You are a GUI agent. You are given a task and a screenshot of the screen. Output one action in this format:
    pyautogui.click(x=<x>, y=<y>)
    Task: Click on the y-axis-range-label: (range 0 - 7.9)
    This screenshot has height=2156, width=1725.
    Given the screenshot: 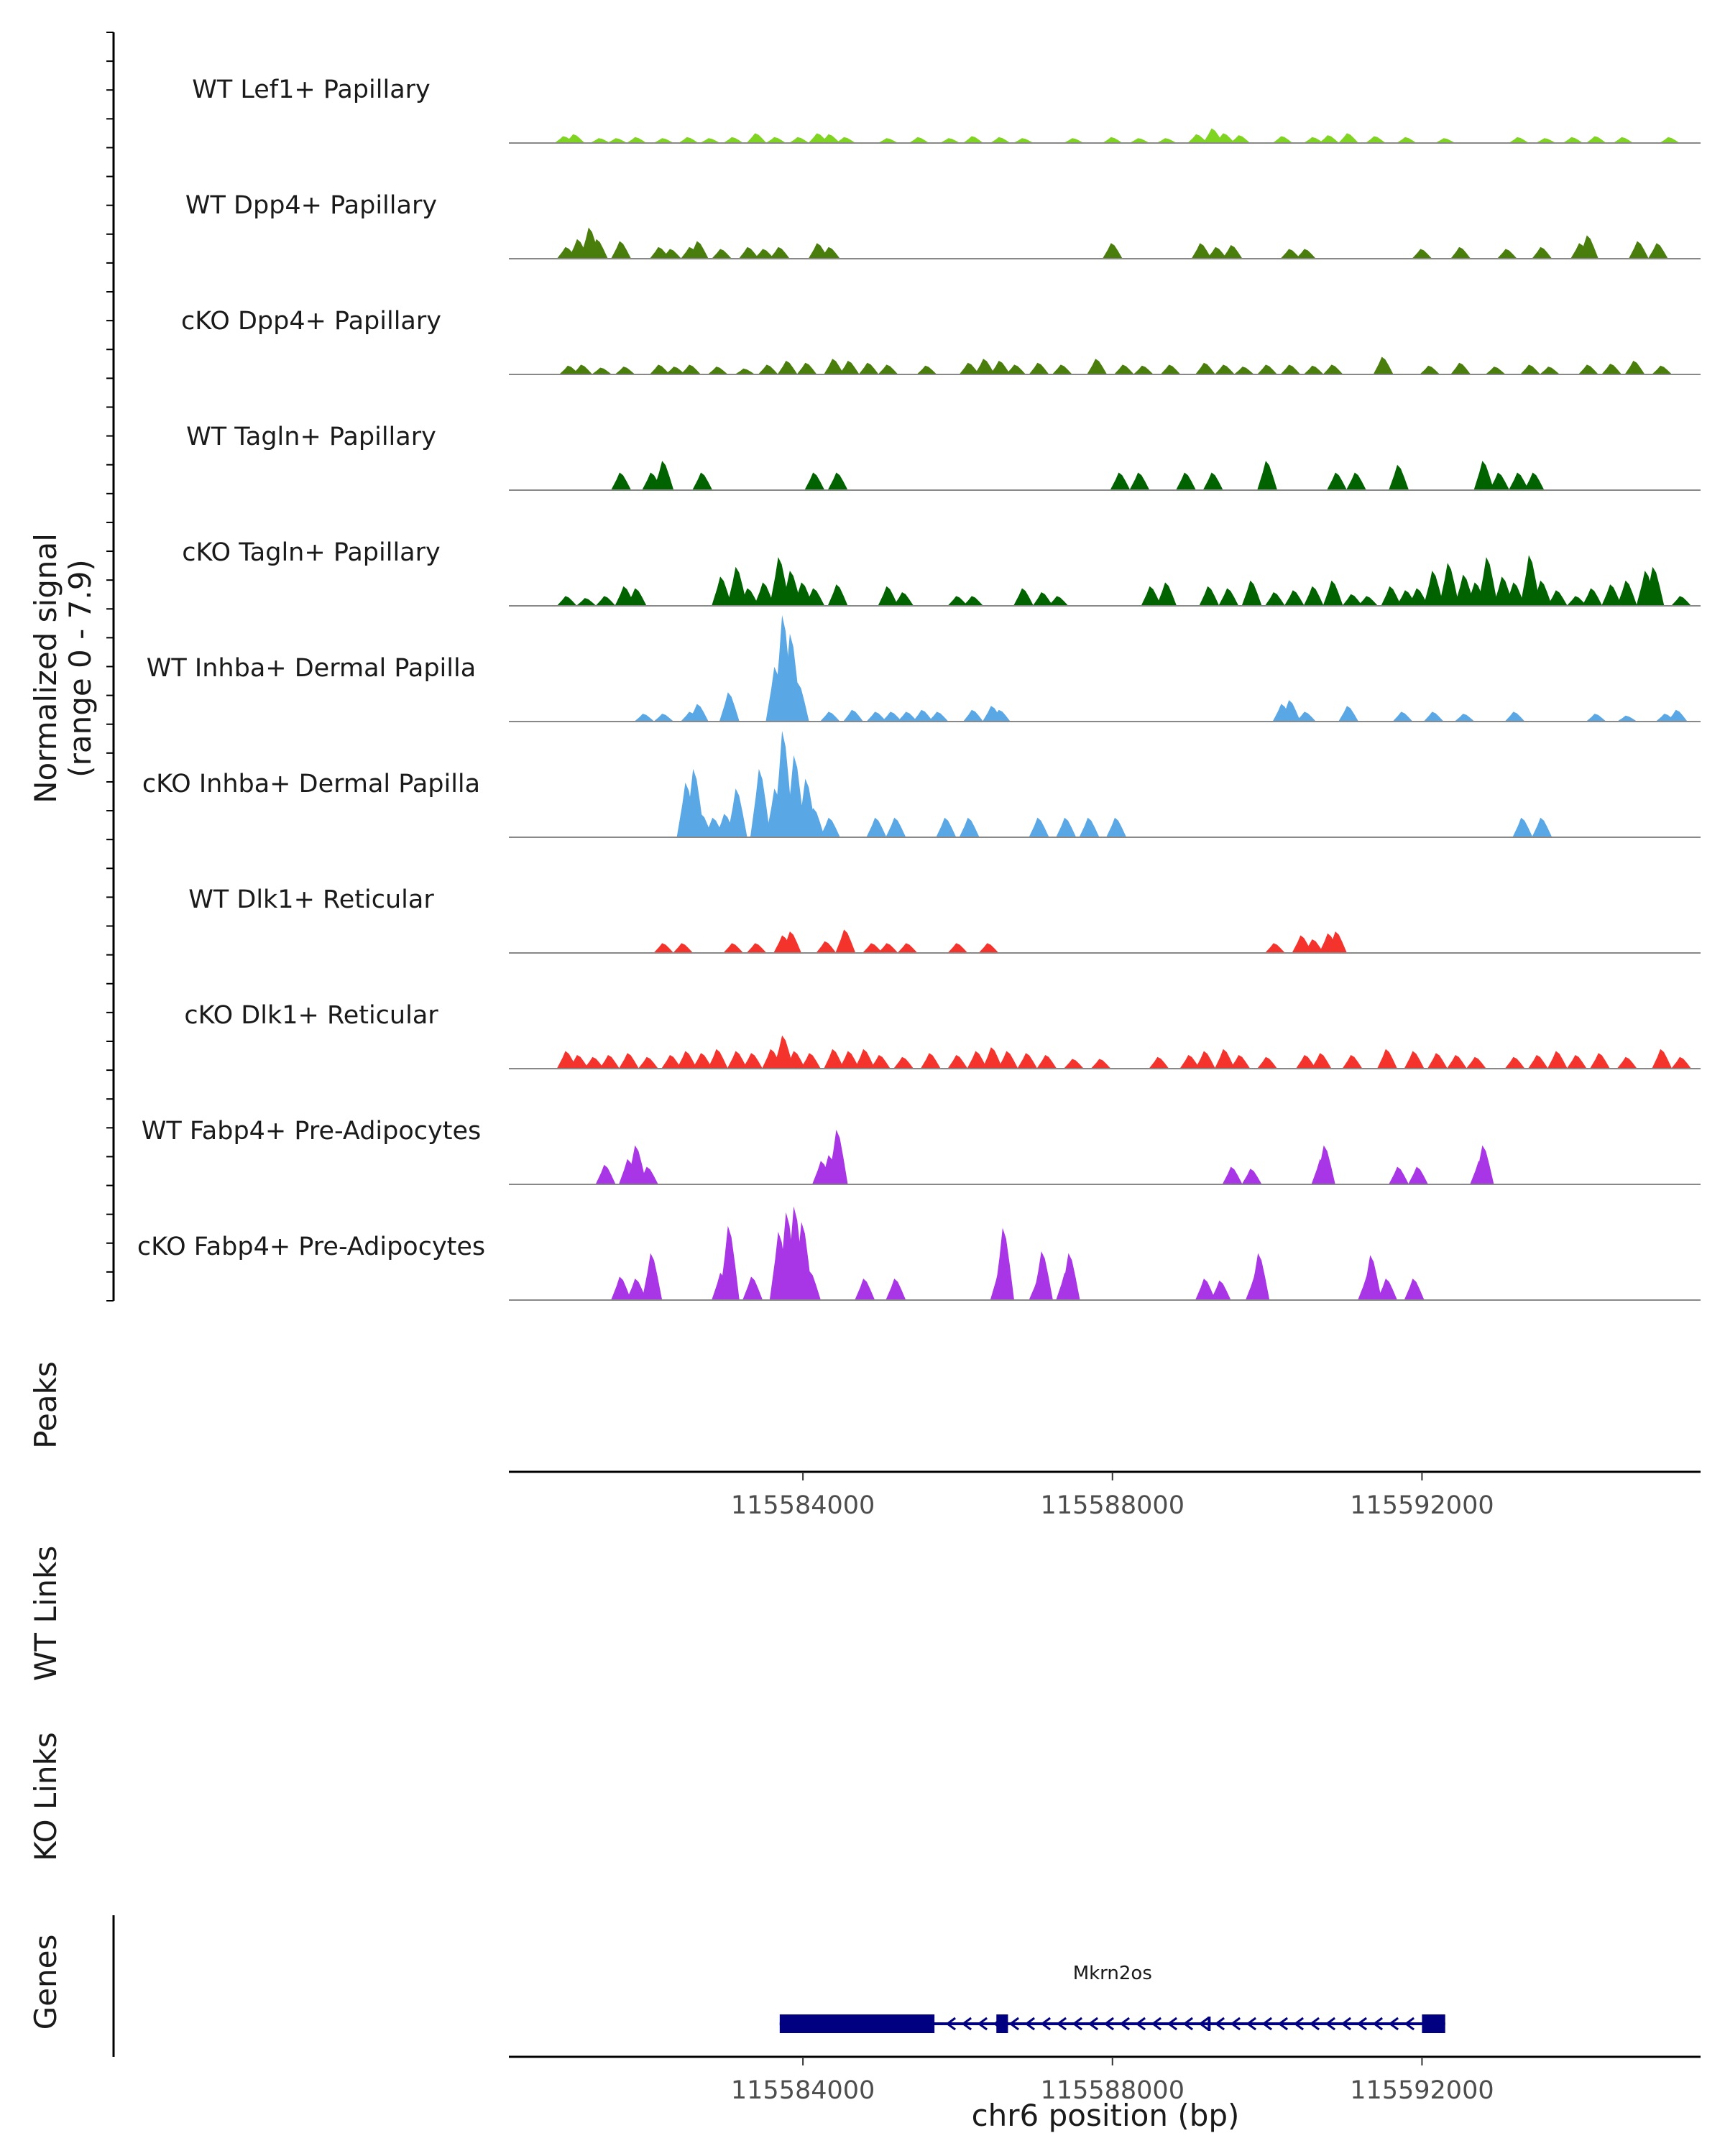 What is the action you would take?
    pyautogui.click(x=80, y=668)
    